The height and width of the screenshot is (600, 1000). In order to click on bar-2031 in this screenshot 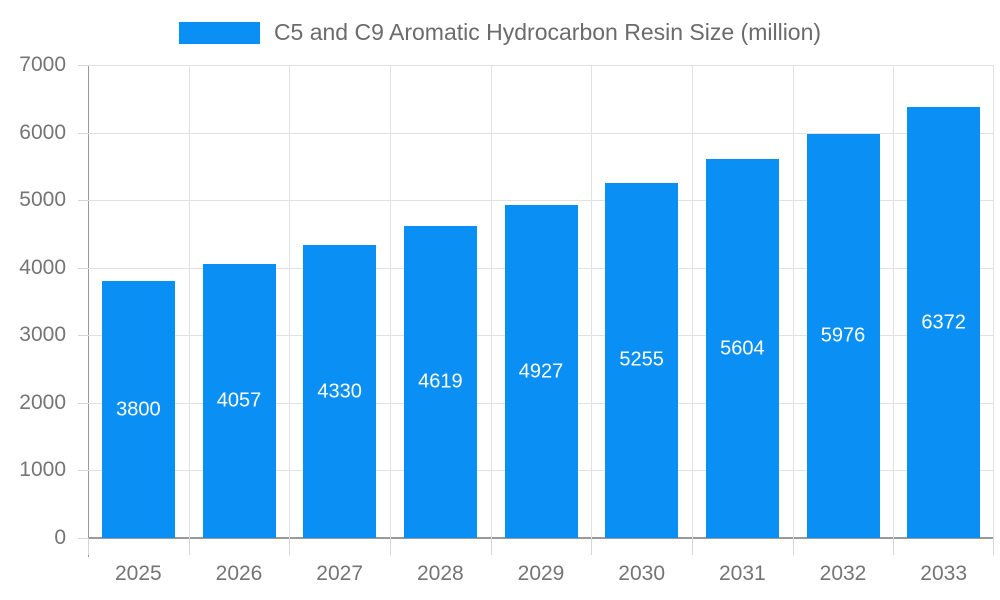, I will do `click(742, 348)`.